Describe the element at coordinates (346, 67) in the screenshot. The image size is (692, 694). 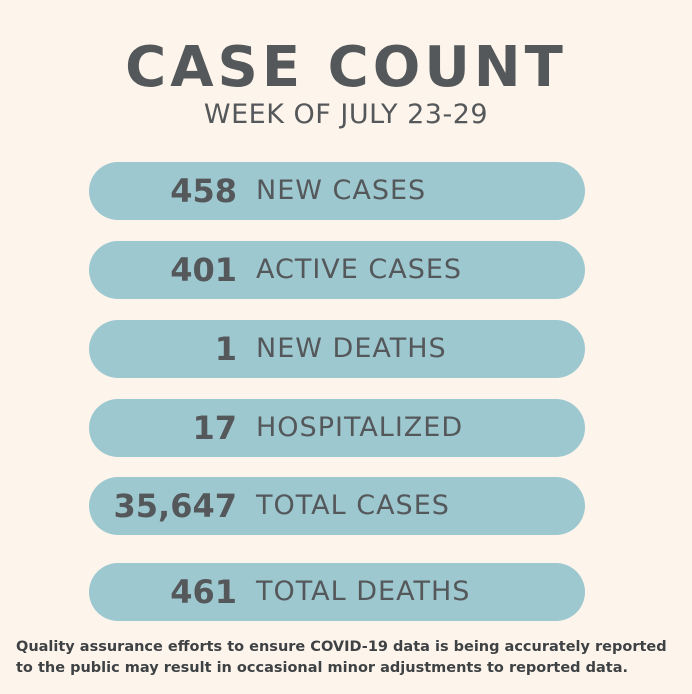
I see `page-title: CASE COUNT` at that location.